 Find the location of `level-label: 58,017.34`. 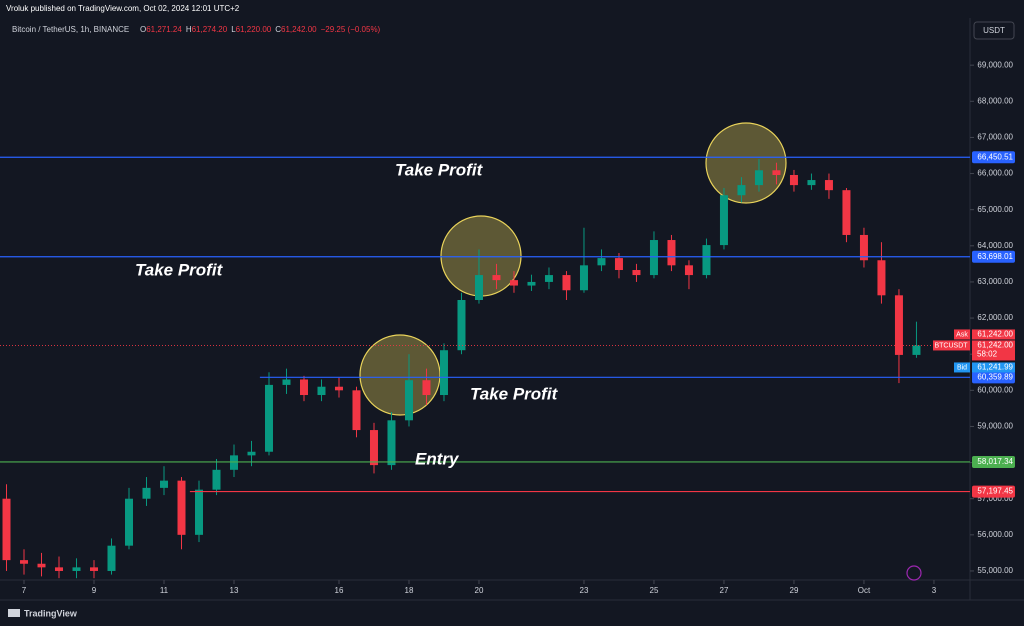

level-label: 58,017.34 is located at coordinates (995, 461).